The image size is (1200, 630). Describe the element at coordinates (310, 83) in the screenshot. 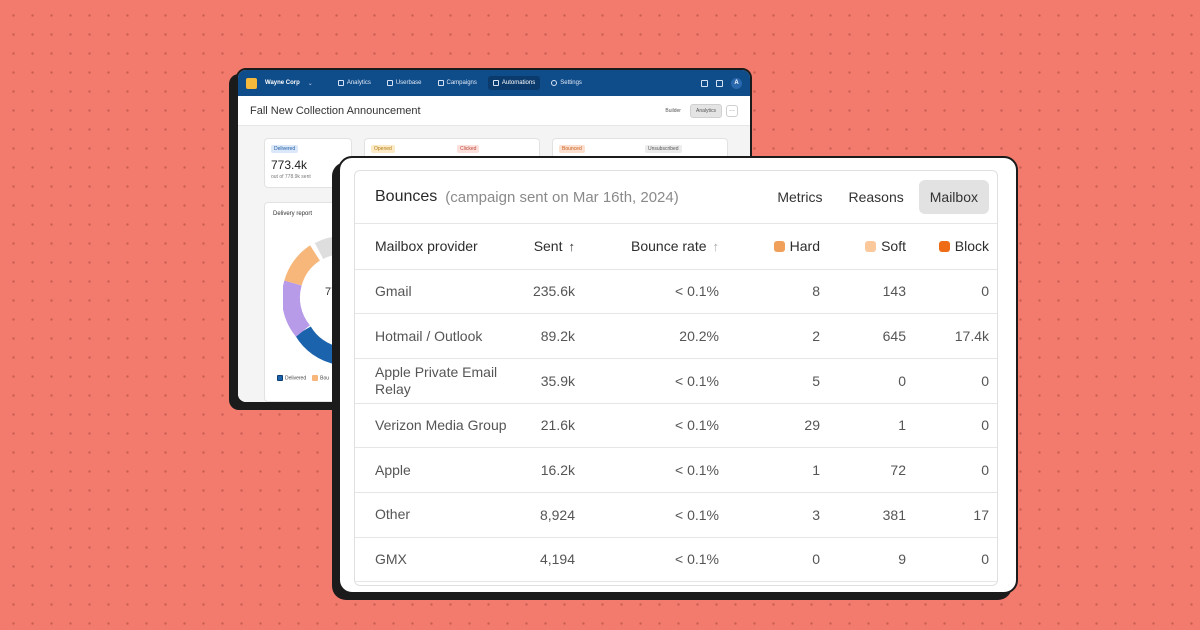

I see `brand-switch-icon: ⌄` at that location.